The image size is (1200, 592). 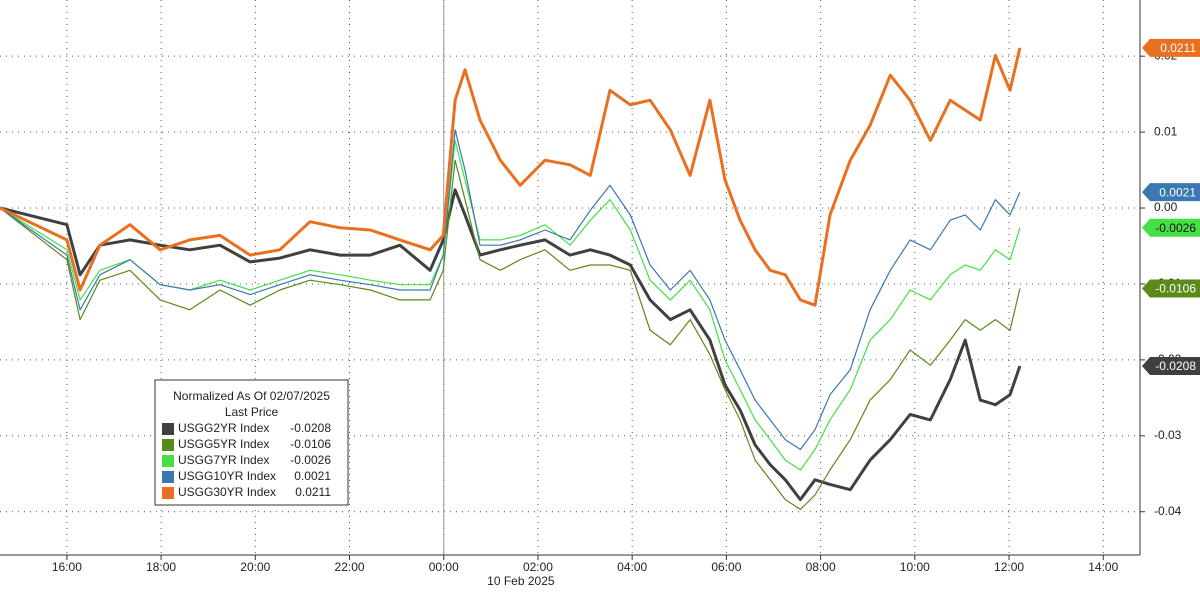 I want to click on x-tick-label: 20:00, so click(x=255, y=567).